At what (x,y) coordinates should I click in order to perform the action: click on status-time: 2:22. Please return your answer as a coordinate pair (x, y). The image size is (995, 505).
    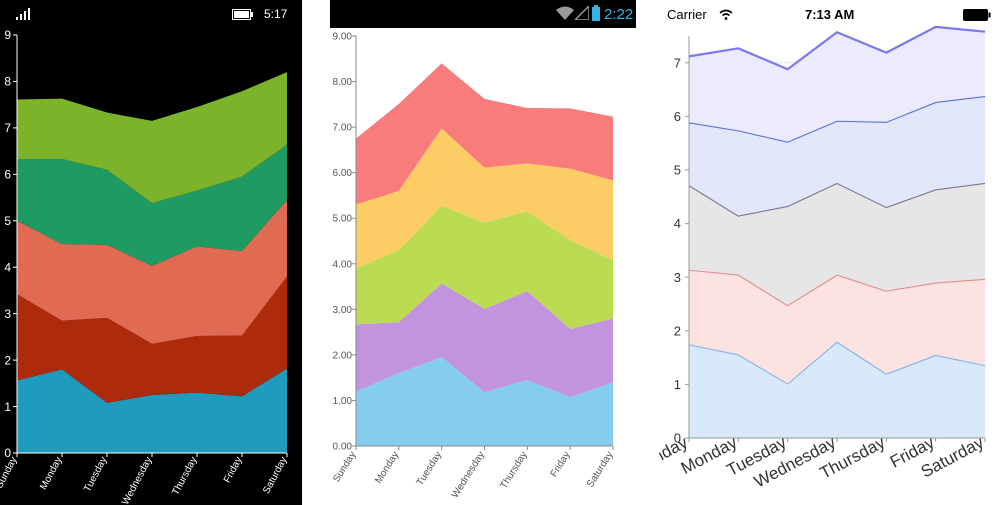
    Looking at the image, I should click on (619, 14).